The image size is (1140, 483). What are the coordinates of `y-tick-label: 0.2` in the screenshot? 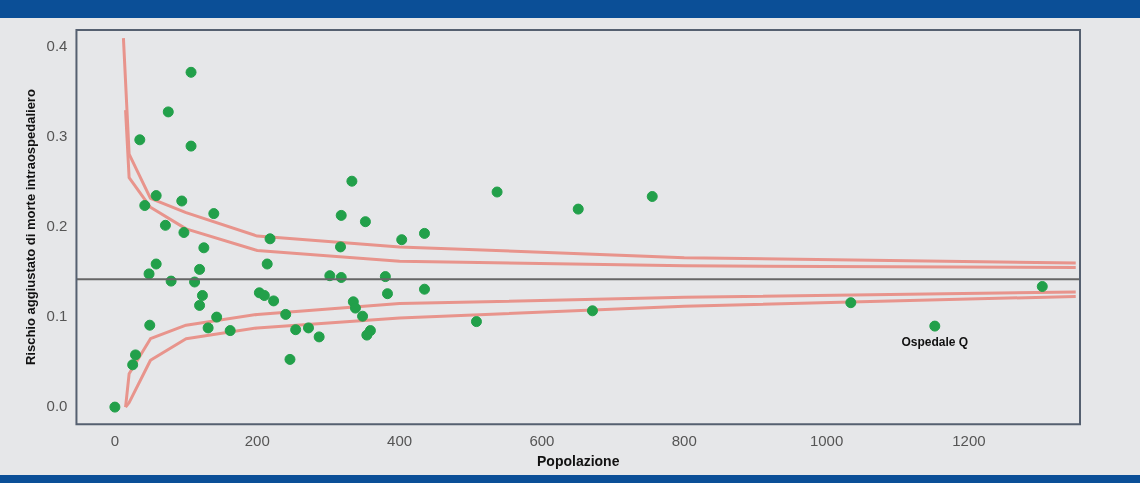 It's located at (57, 226).